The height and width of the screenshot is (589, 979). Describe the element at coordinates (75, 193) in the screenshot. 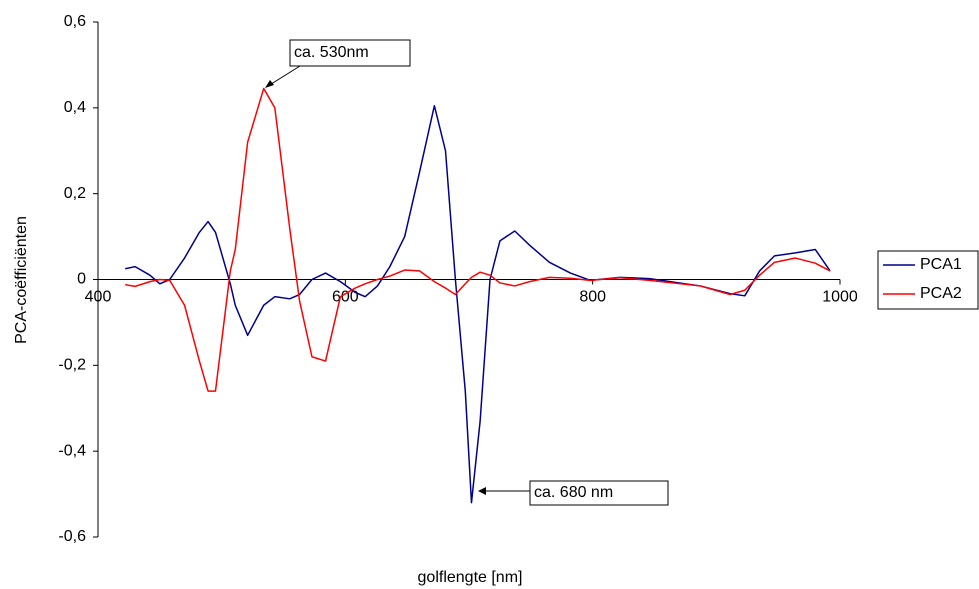

I see `y-tick-label: 0,2` at that location.